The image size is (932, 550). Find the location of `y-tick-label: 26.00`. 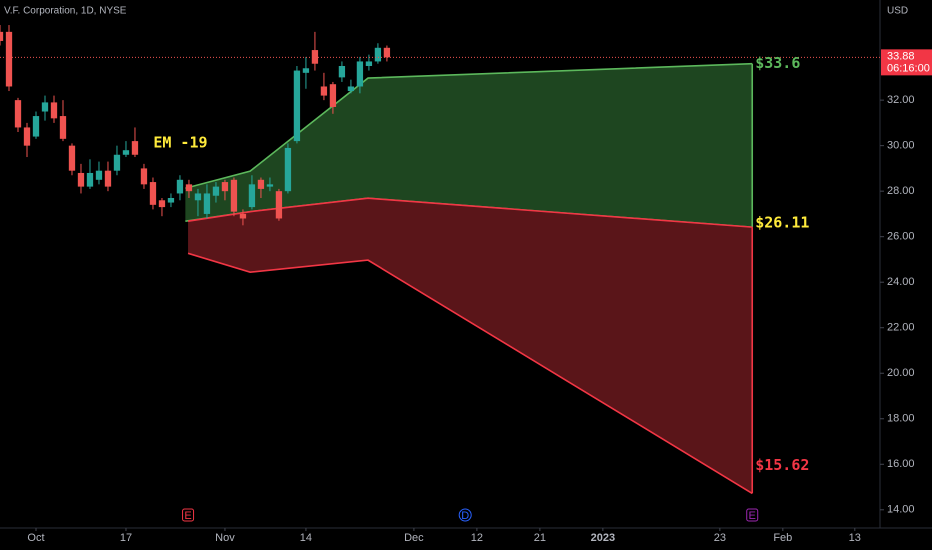

y-tick-label: 26.00 is located at coordinates (901, 237).